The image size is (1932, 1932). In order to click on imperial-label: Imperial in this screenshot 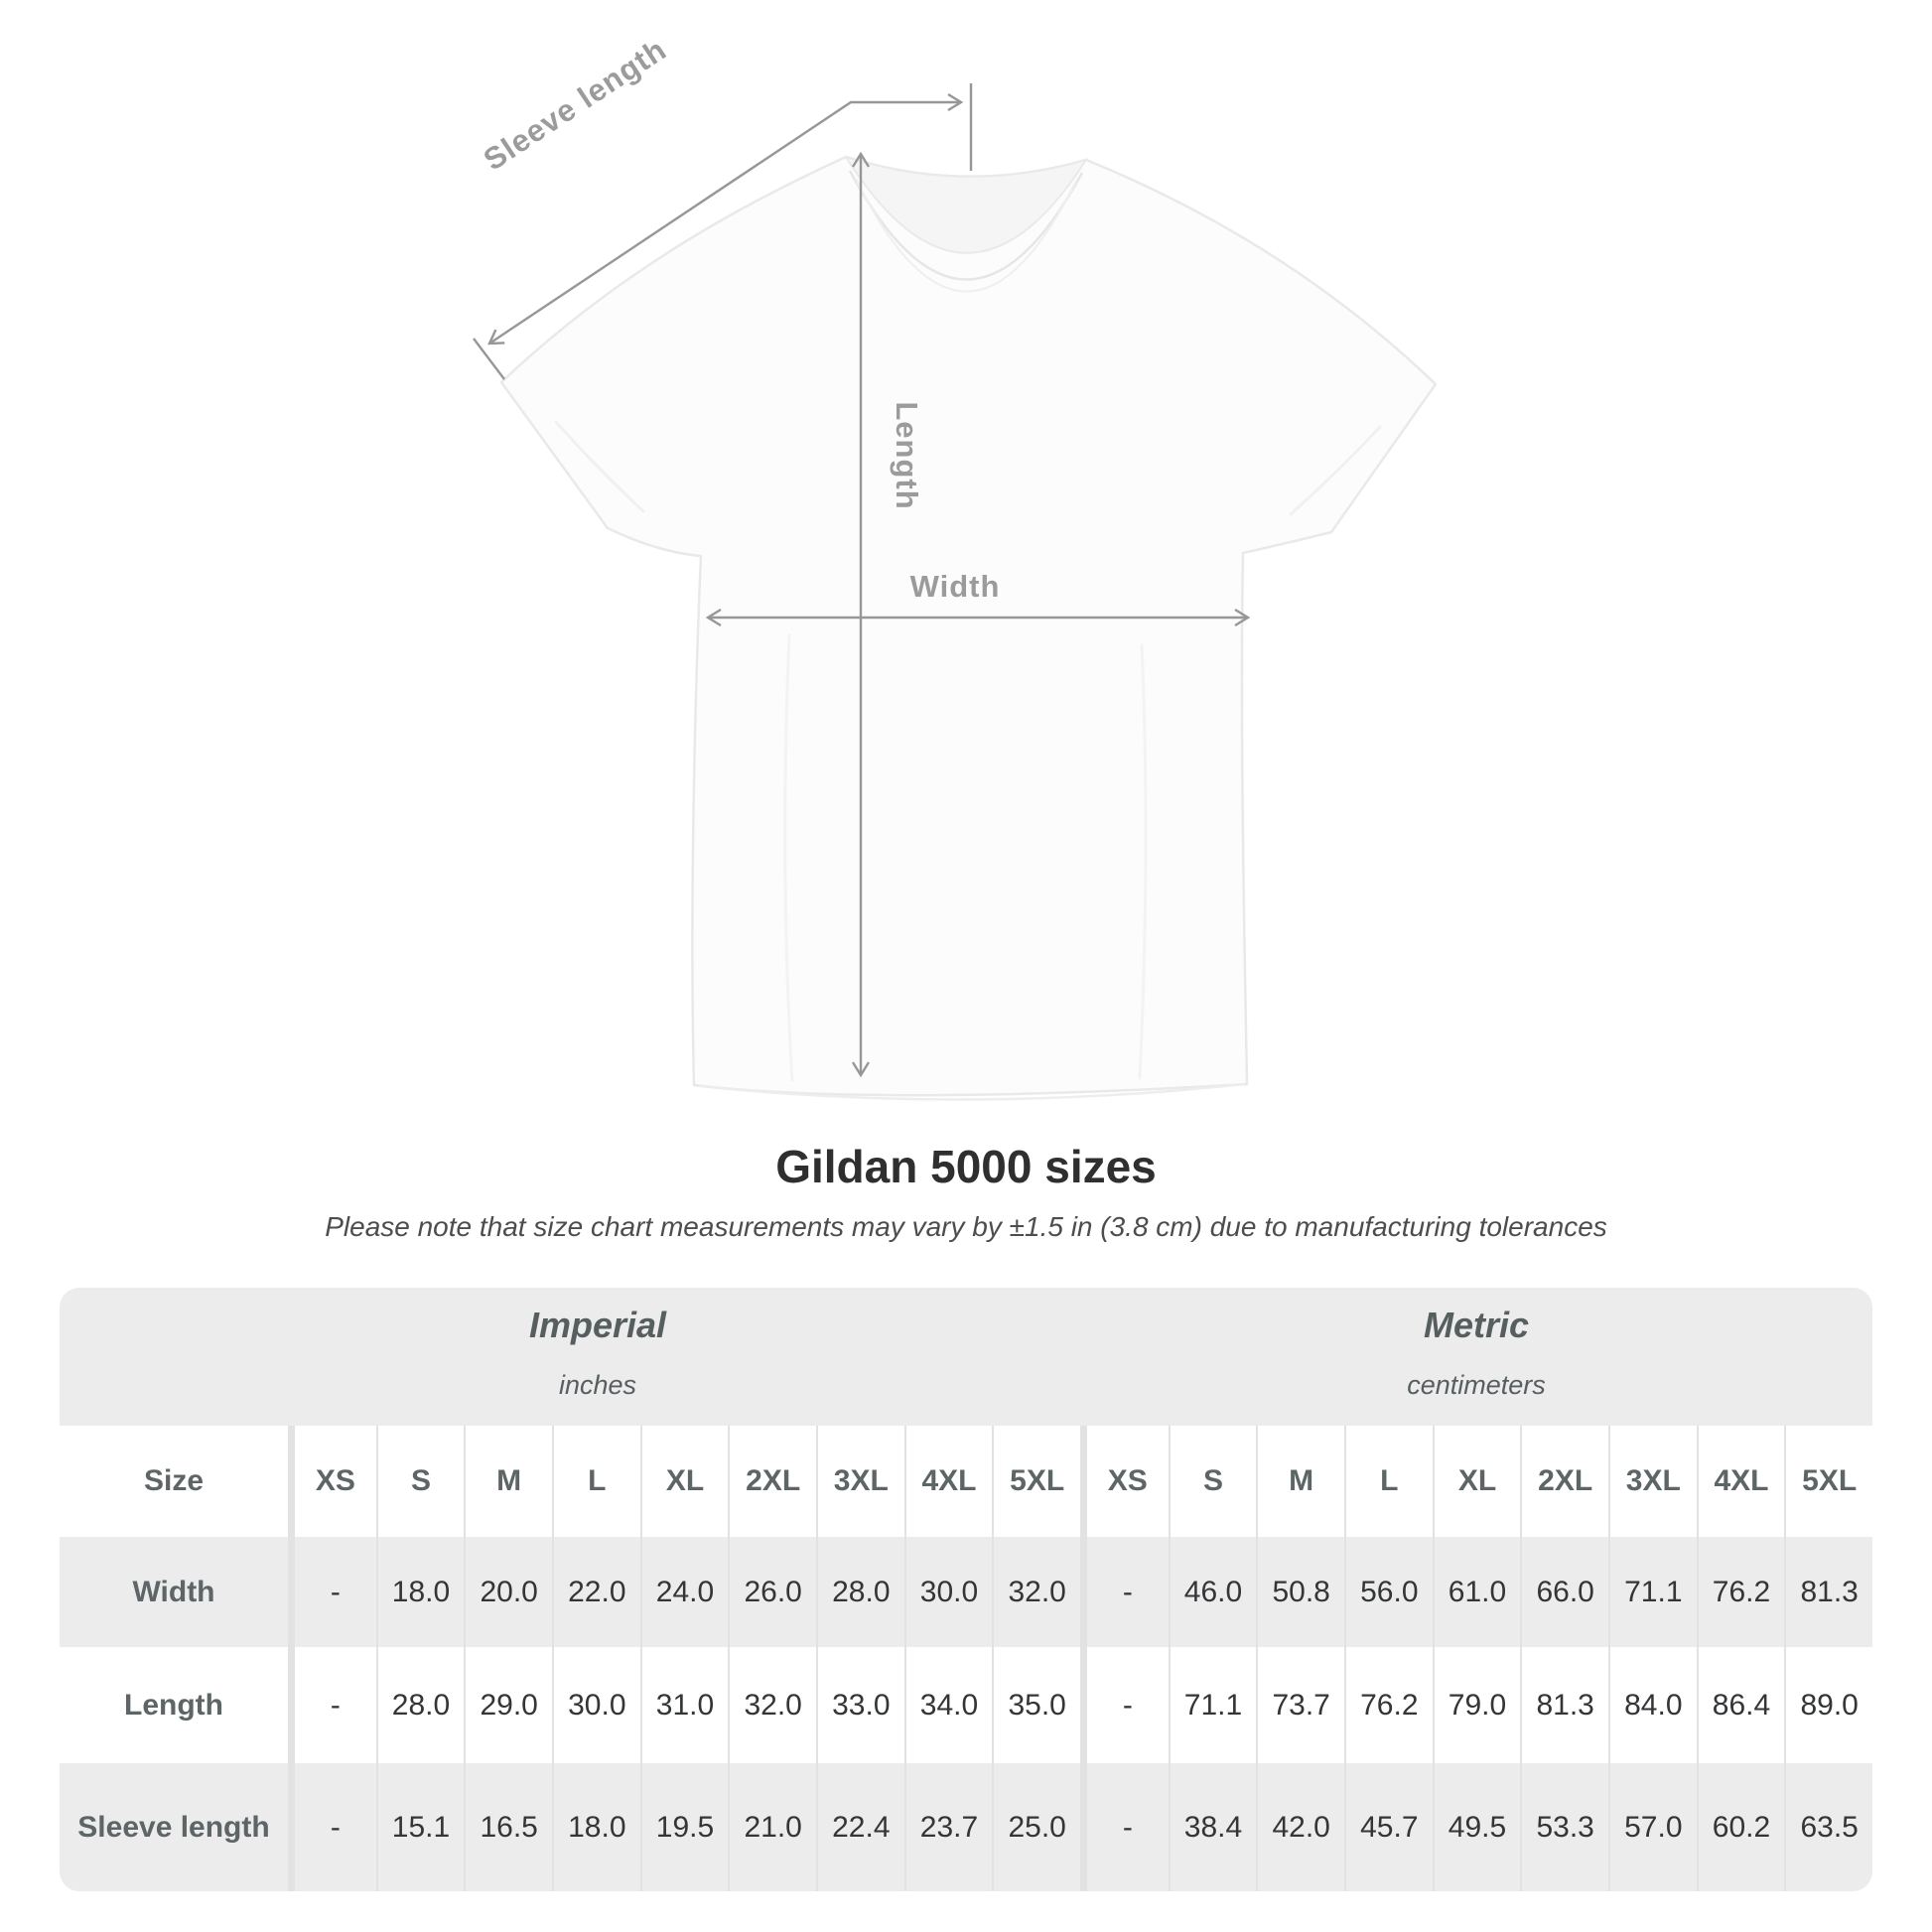, I will do `click(597, 1325)`.